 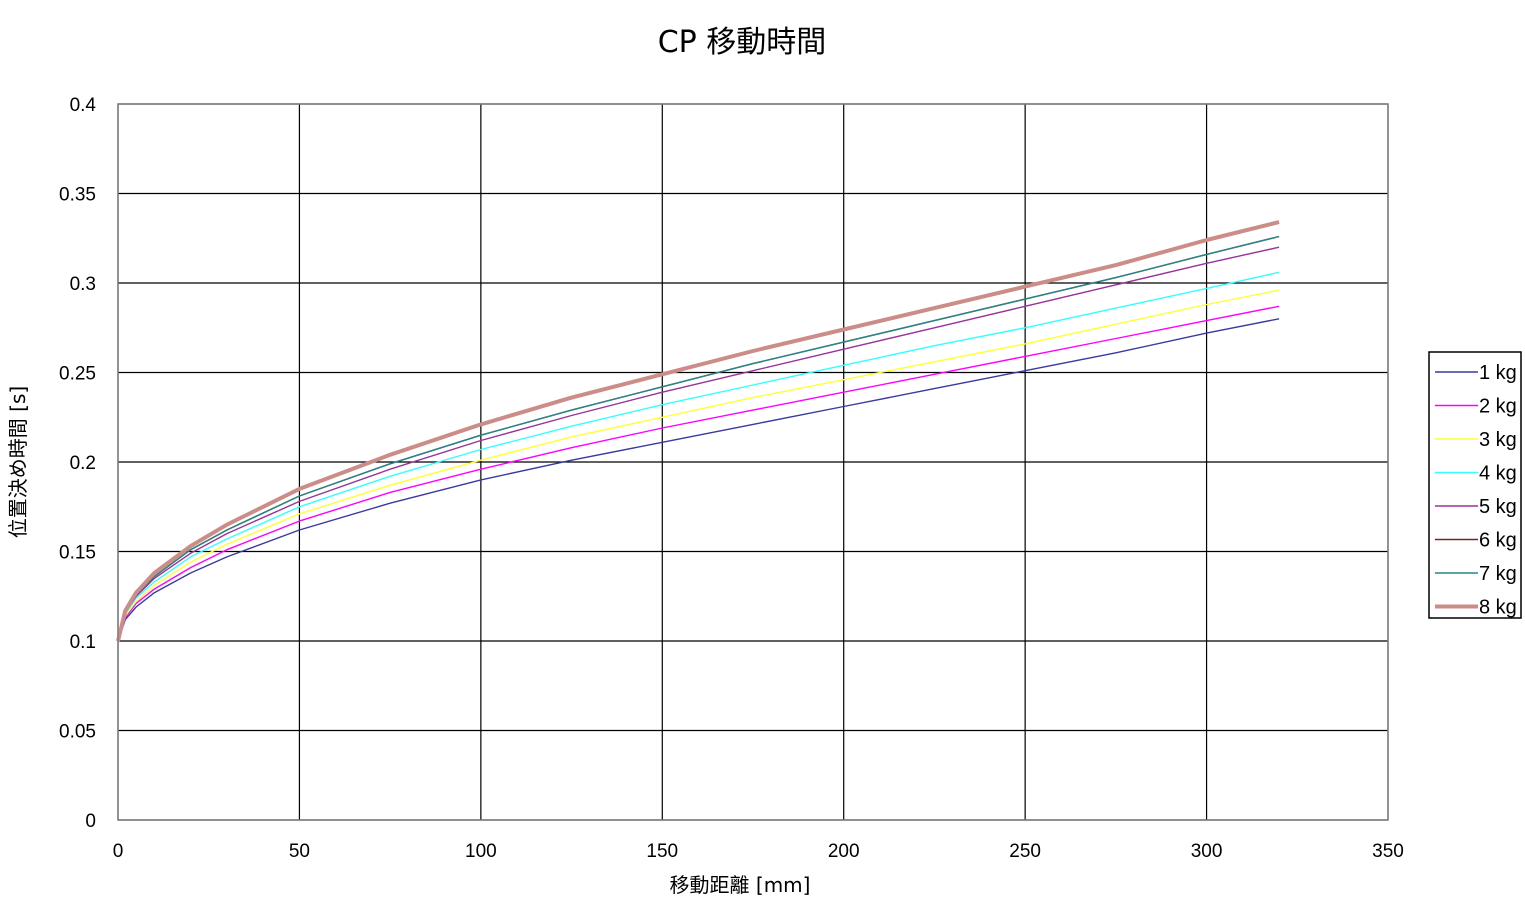 I want to click on legend-label-5: 5 kg, so click(x=1498, y=507).